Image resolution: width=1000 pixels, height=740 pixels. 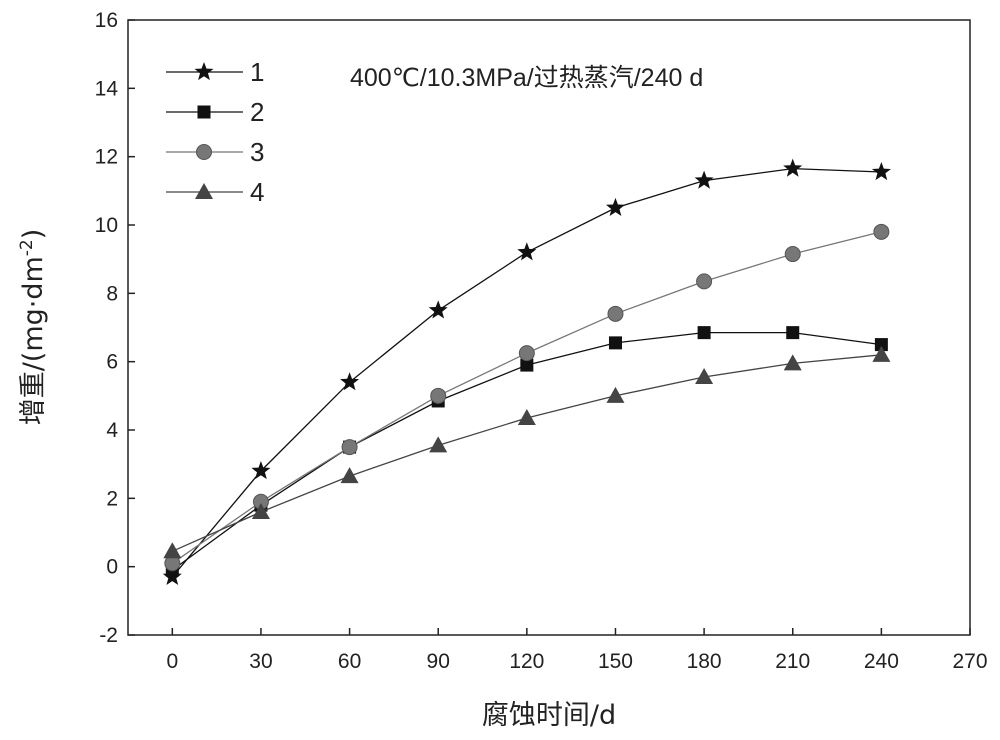 I want to click on legend-item: 2, so click(x=215, y=112).